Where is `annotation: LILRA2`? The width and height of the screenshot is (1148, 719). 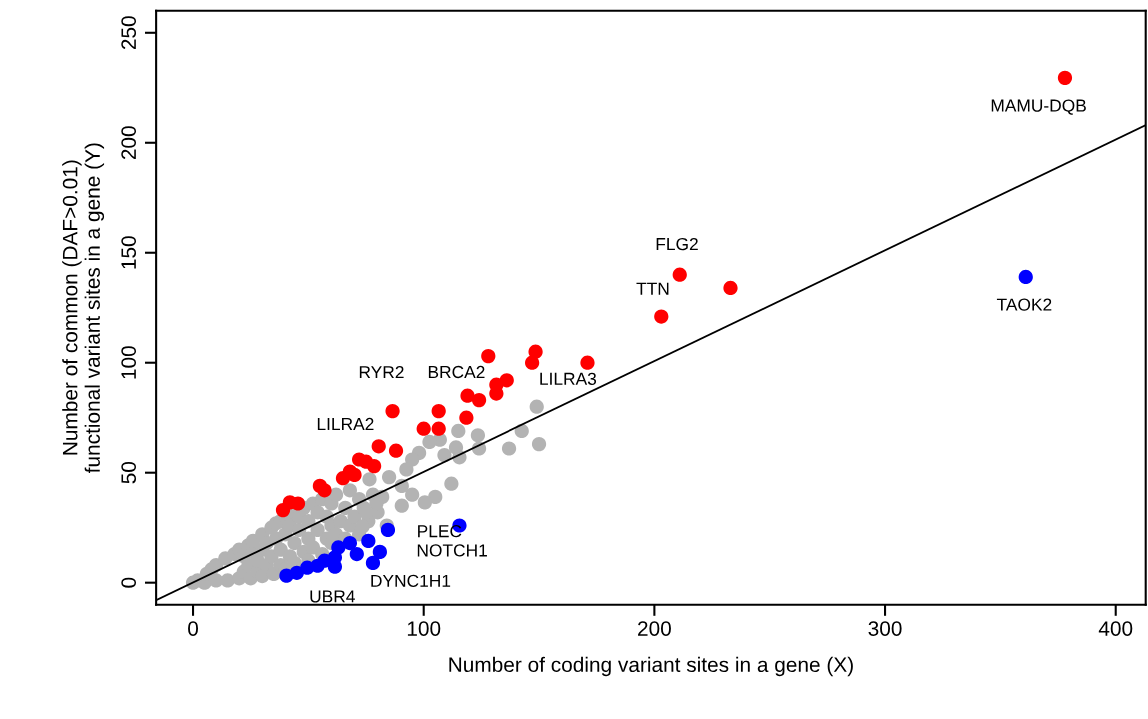 annotation: LILRA2 is located at coordinates (345, 423).